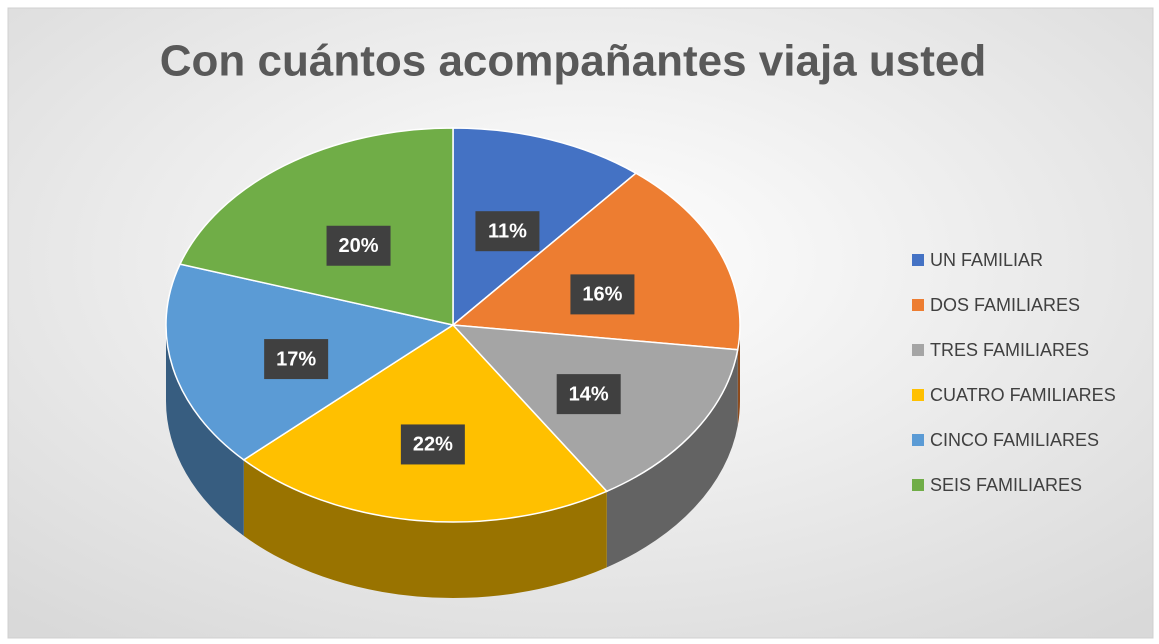  I want to click on data-label: 17%, so click(296, 359).